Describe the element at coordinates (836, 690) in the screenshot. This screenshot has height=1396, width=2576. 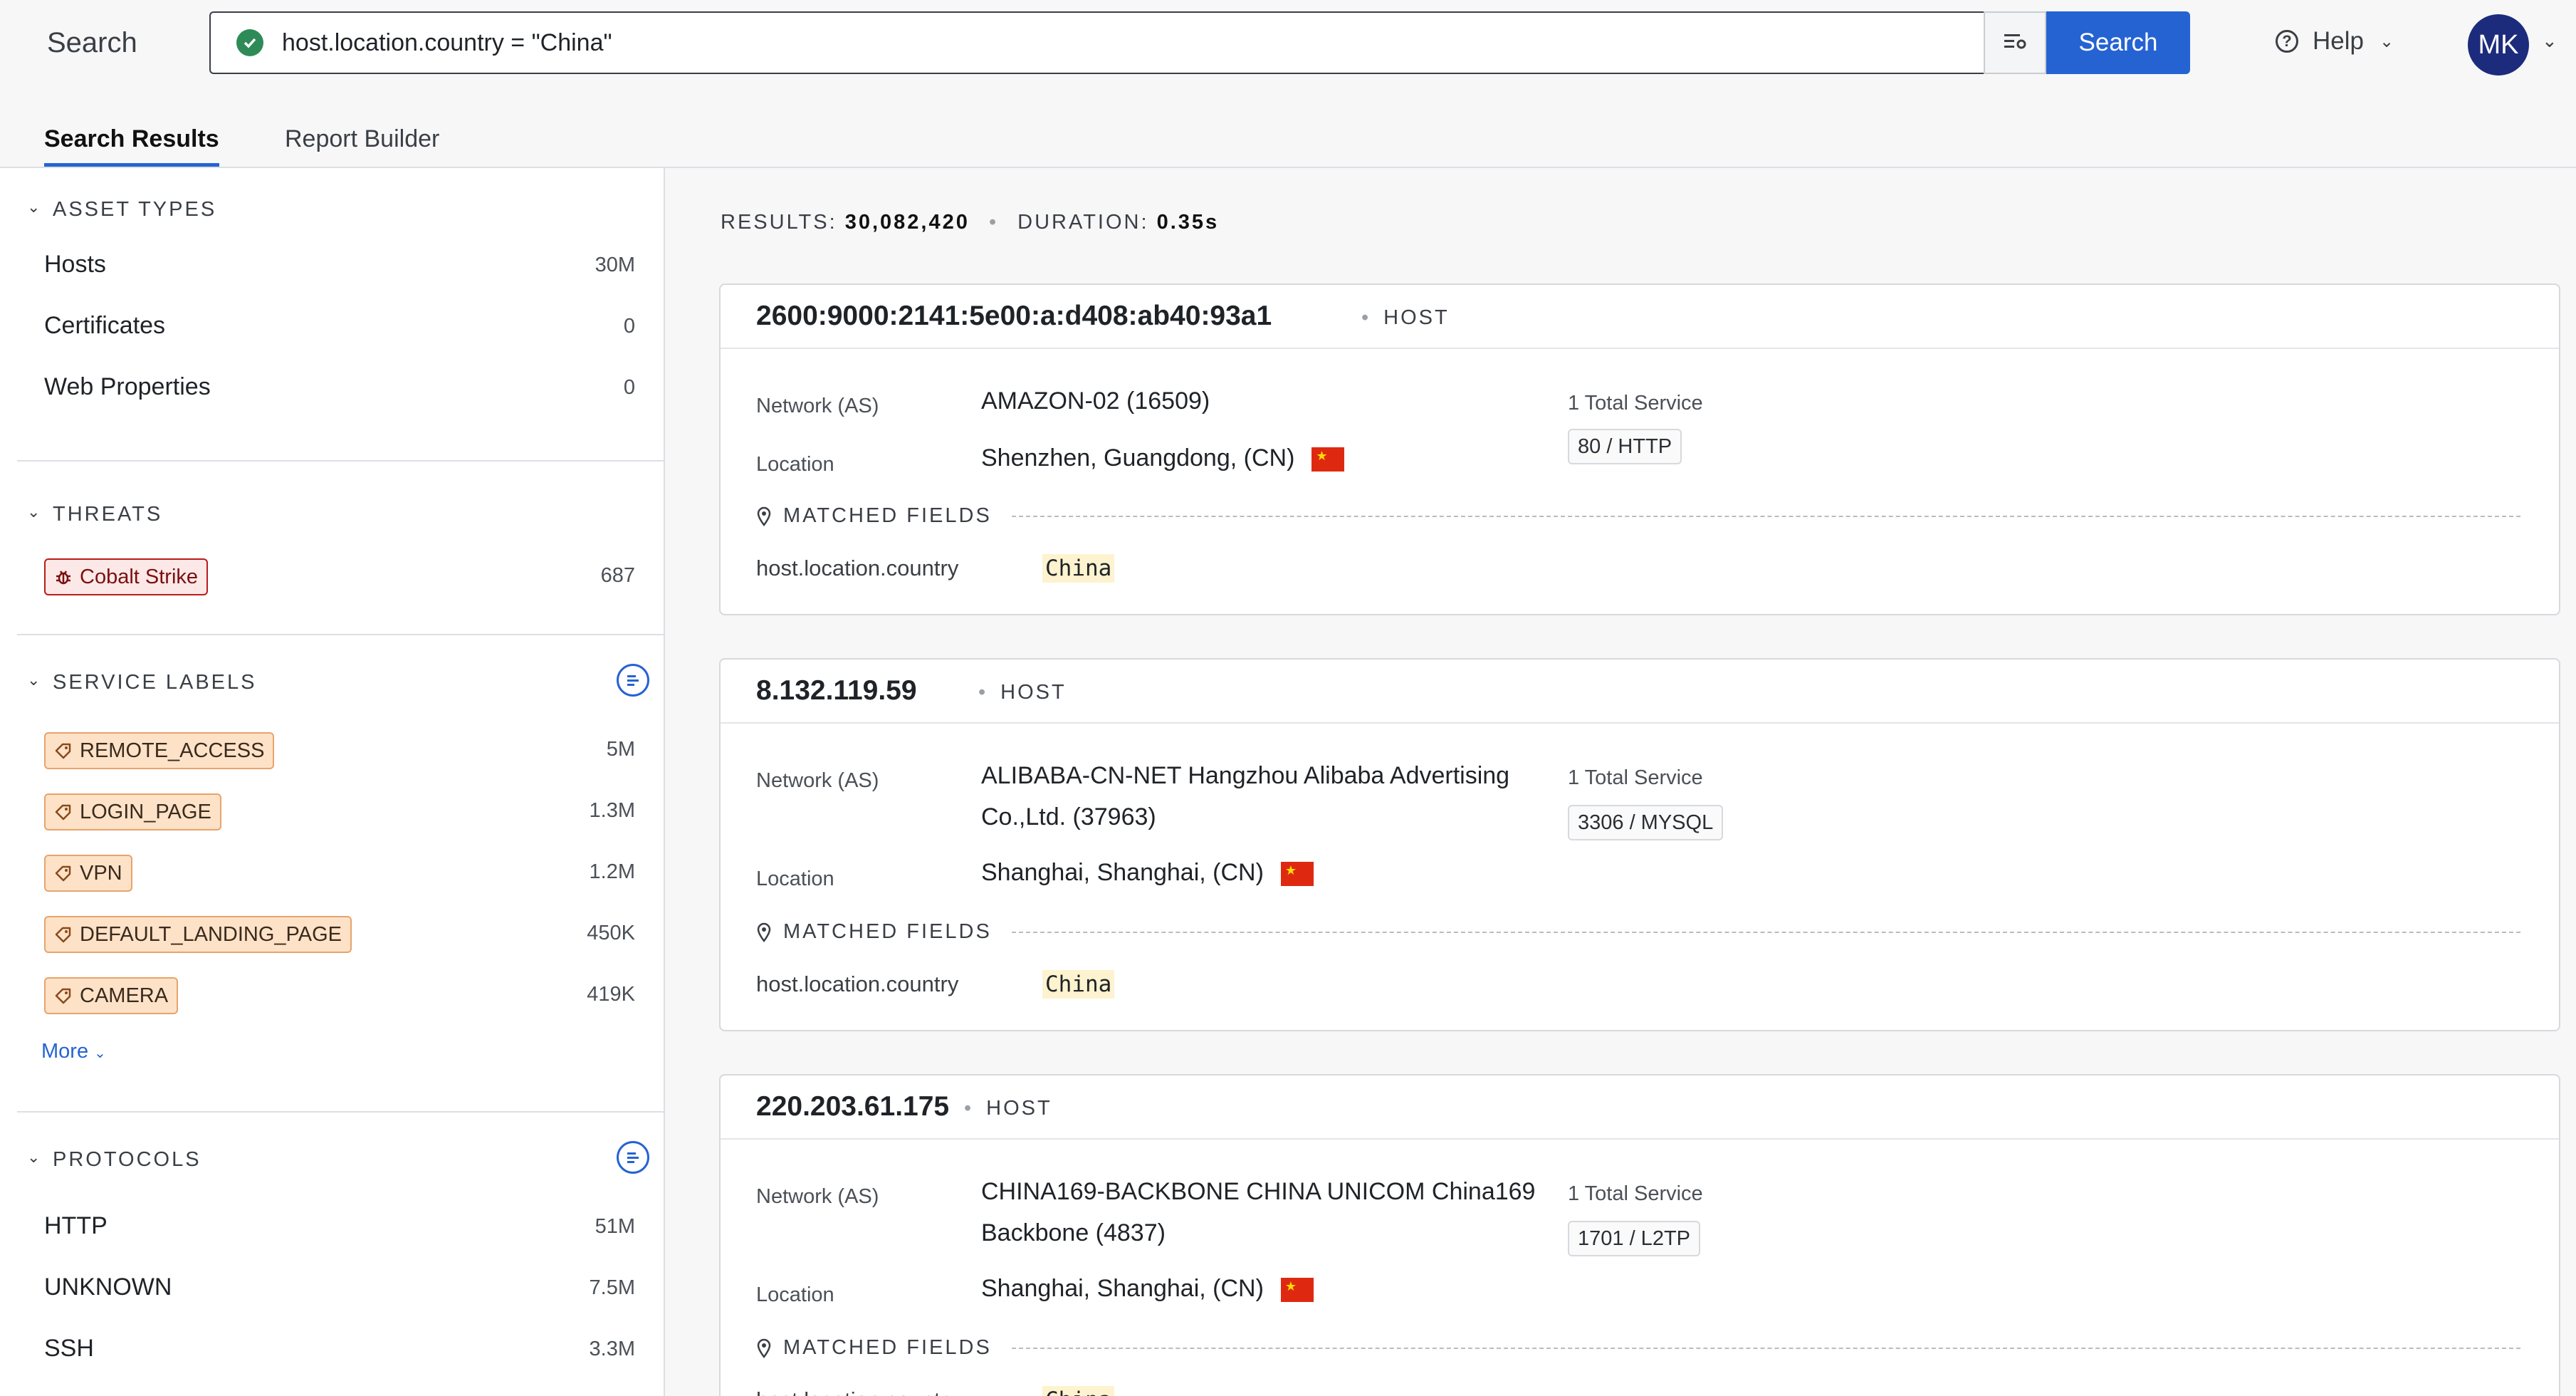
I see `host-ip-link: 8.132.119.59` at that location.